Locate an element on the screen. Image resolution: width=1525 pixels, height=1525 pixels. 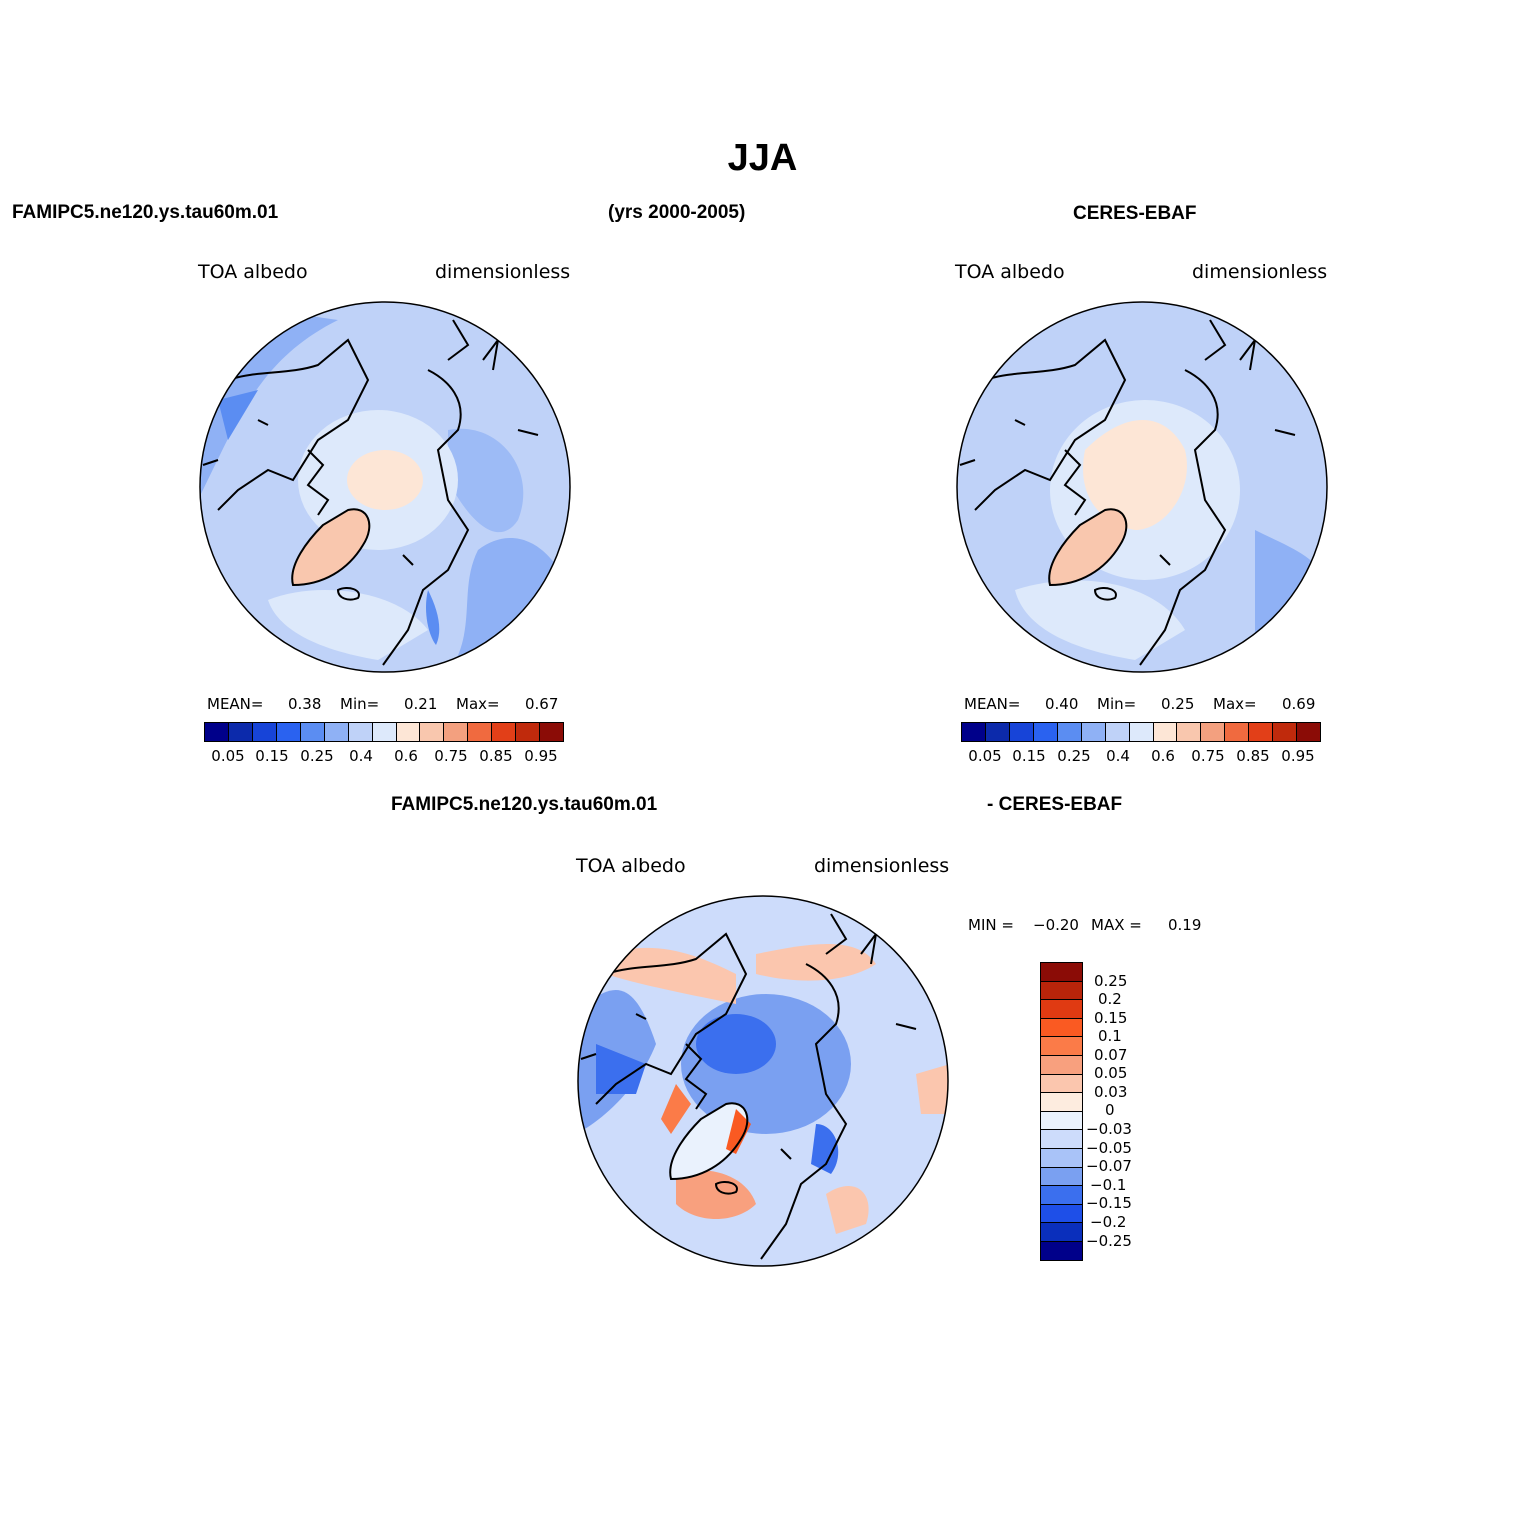
diff-colorbar-tick: 0 is located at coordinates (1110, 1110).